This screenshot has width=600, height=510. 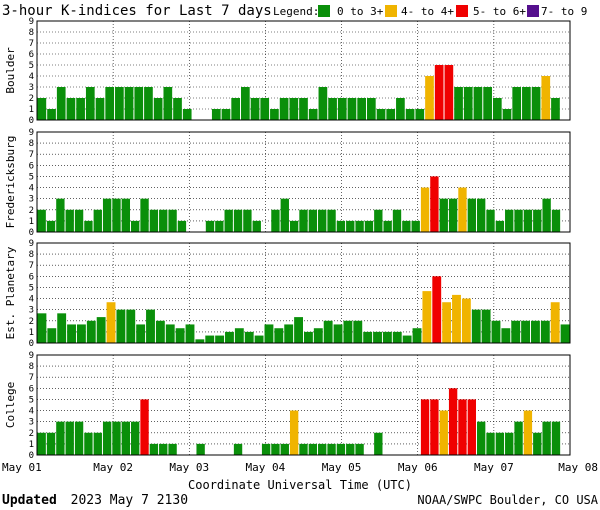 I want to click on x-tick-label: May 01, so click(x=22, y=467).